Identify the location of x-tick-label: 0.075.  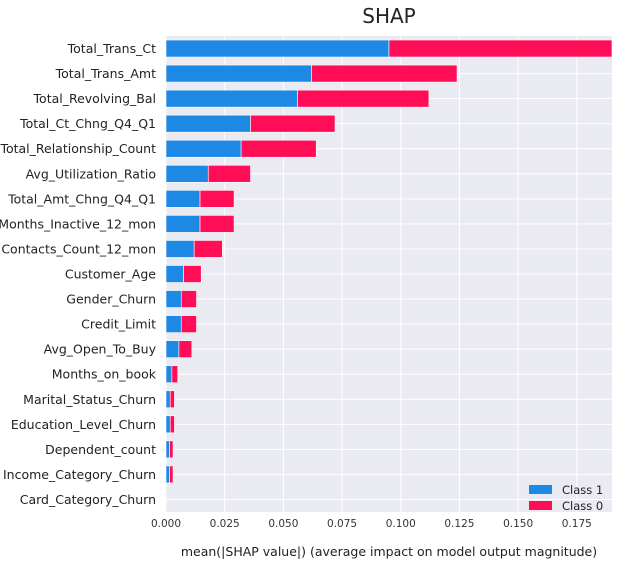
(342, 524).